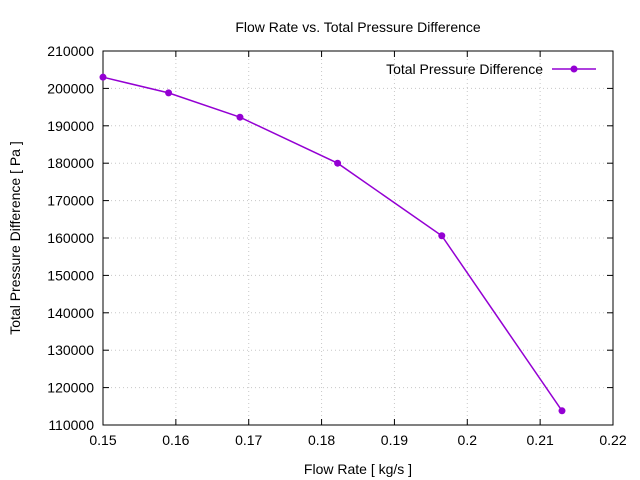 The image size is (640, 480). Describe the element at coordinates (70, 350) in the screenshot. I see `y-tick-label: 130000` at that location.